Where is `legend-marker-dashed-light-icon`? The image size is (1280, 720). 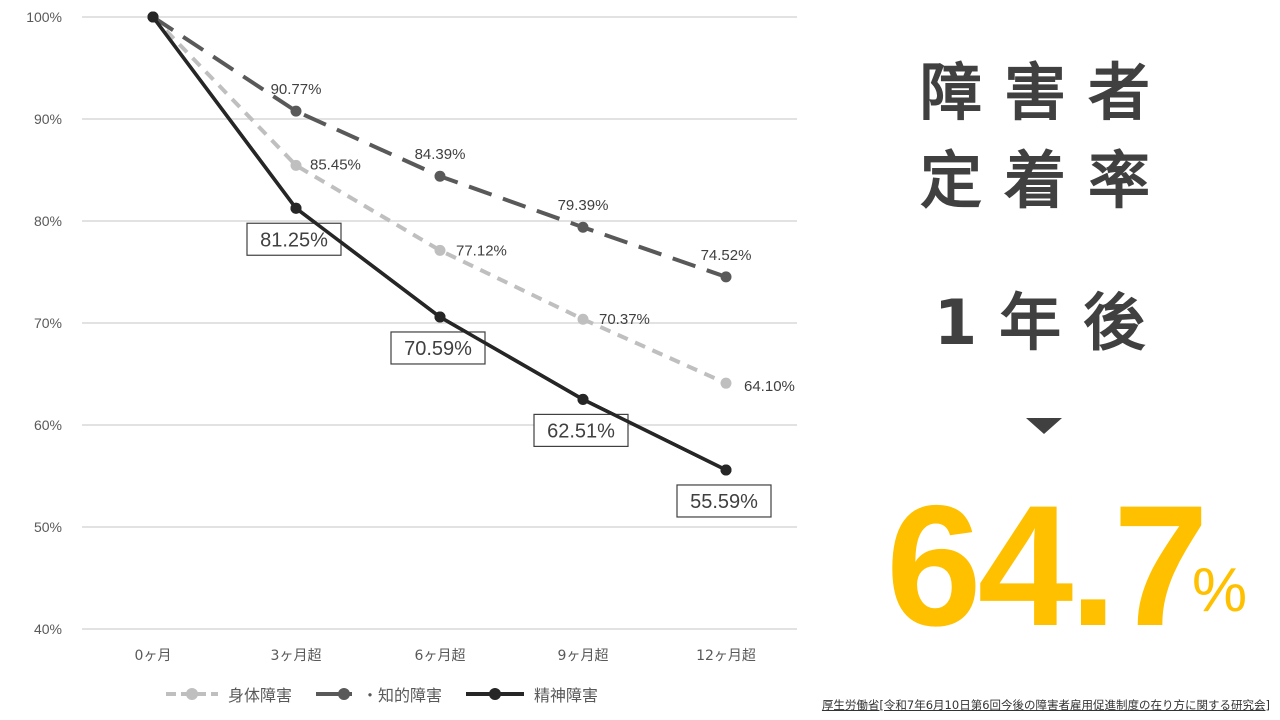
legend-marker-dashed-light-icon is located at coordinates (192, 694).